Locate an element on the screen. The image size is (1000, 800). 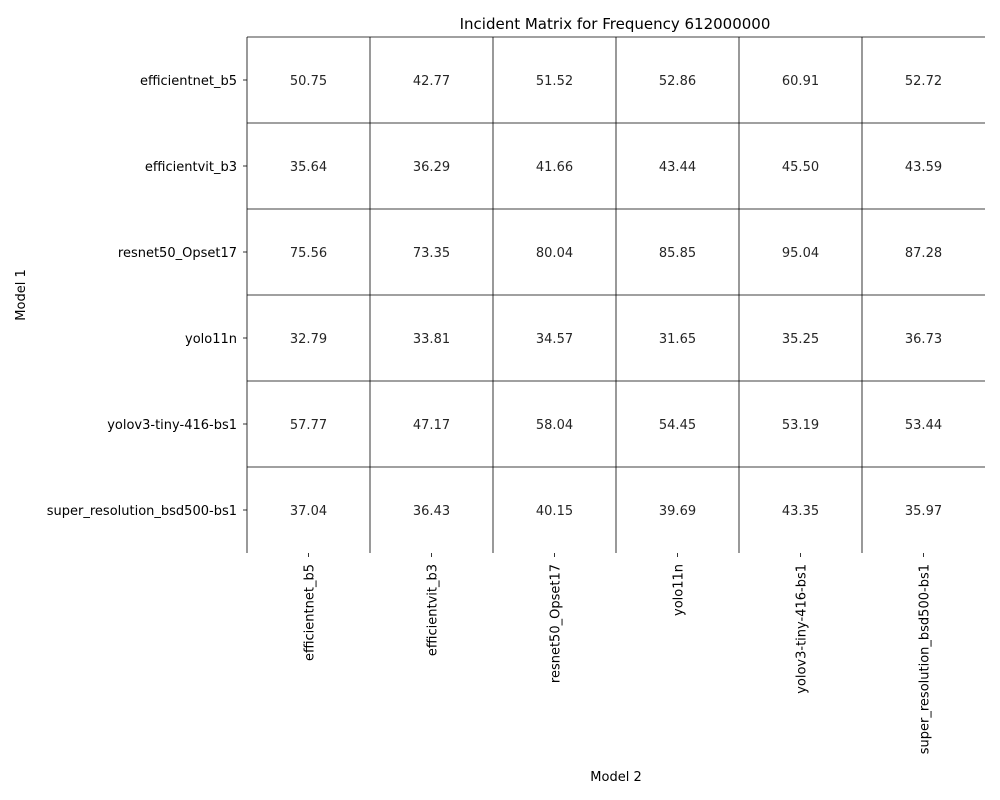
cell-value-label: 35.25 is located at coordinates (800, 339).